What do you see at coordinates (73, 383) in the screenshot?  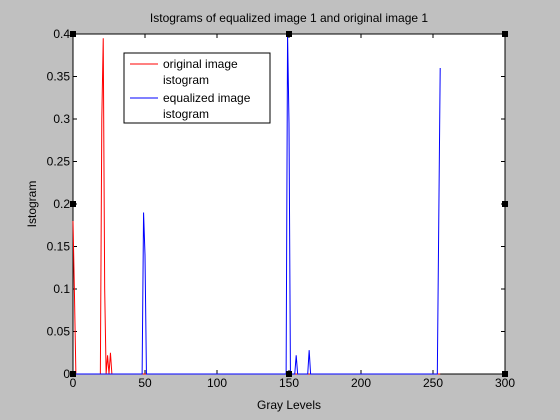 I see `x-tick-label: 0` at bounding box center [73, 383].